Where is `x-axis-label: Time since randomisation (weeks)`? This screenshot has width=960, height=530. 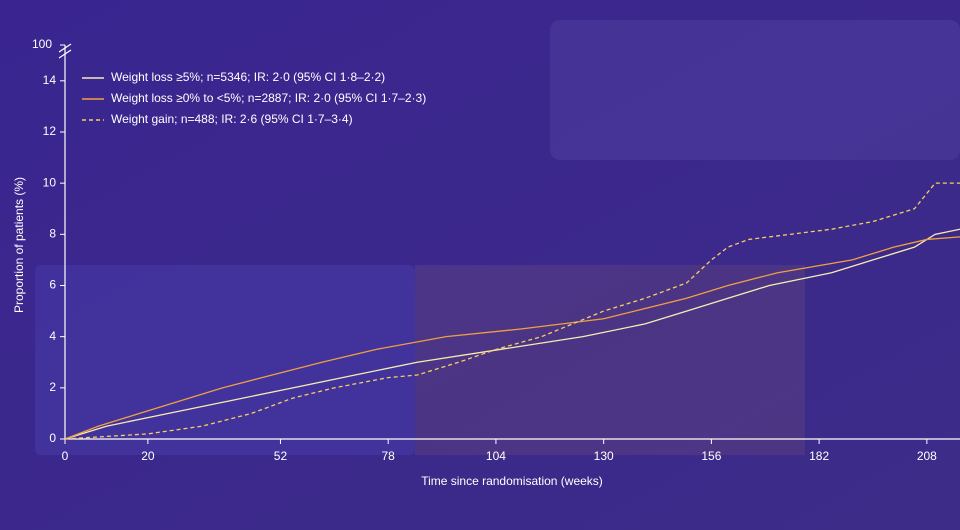
x-axis-label: Time since randomisation (weeks) is located at coordinates (512, 481).